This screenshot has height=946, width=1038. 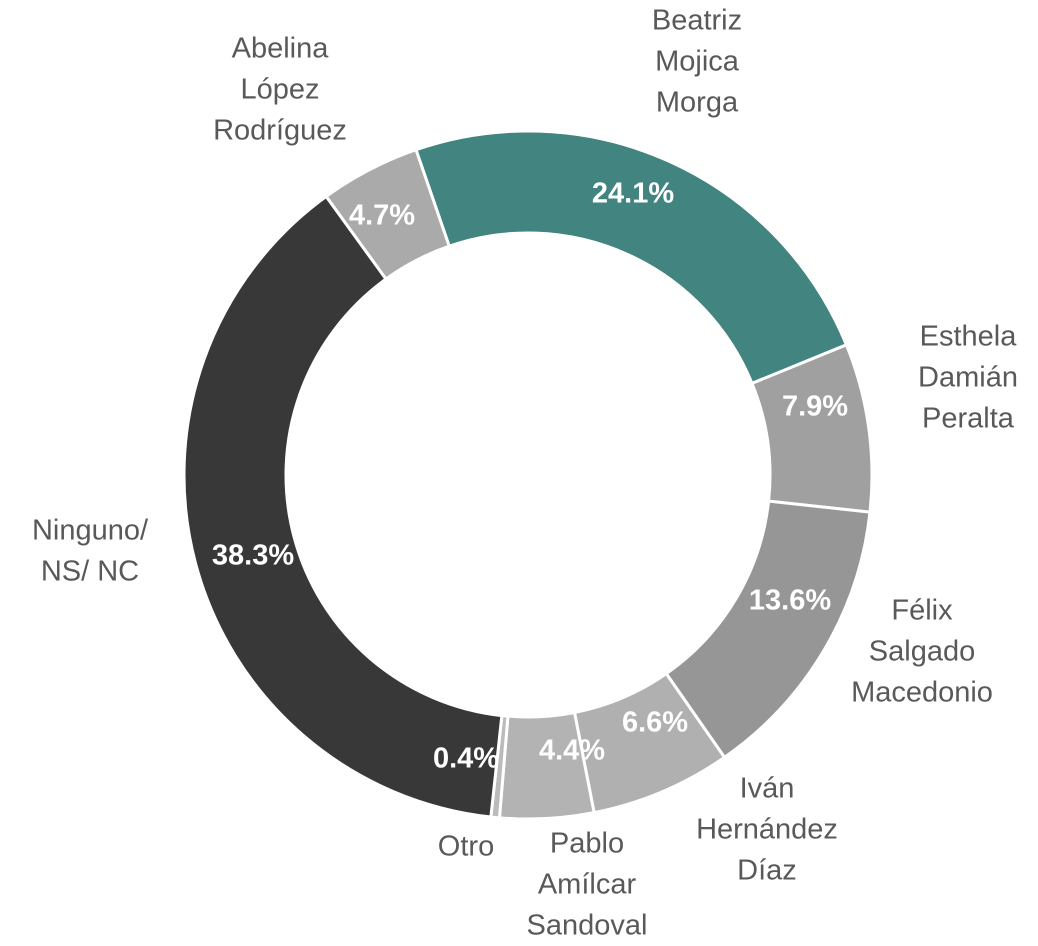 What do you see at coordinates (922, 611) in the screenshot?
I see `category-label: Félix` at bounding box center [922, 611].